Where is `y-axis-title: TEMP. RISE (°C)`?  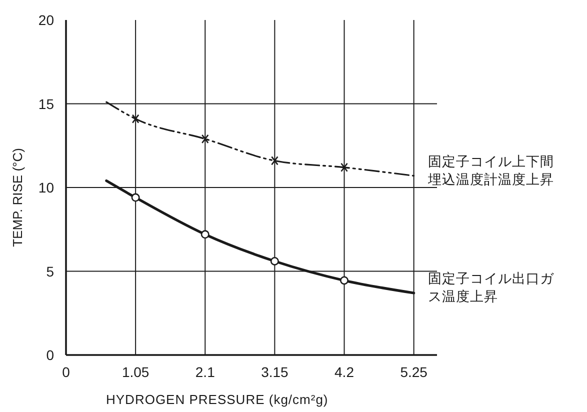 y-axis-title: TEMP. RISE (°C) is located at coordinates (17, 197).